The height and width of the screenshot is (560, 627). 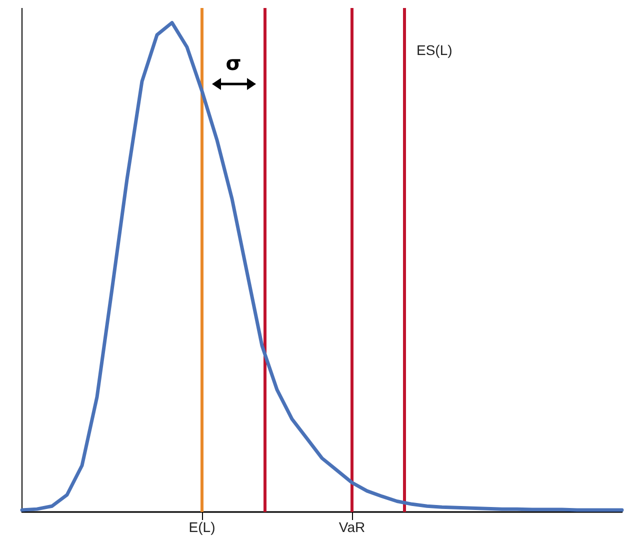 What do you see at coordinates (234, 63) in the screenshot?
I see `annotation: σ` at bounding box center [234, 63].